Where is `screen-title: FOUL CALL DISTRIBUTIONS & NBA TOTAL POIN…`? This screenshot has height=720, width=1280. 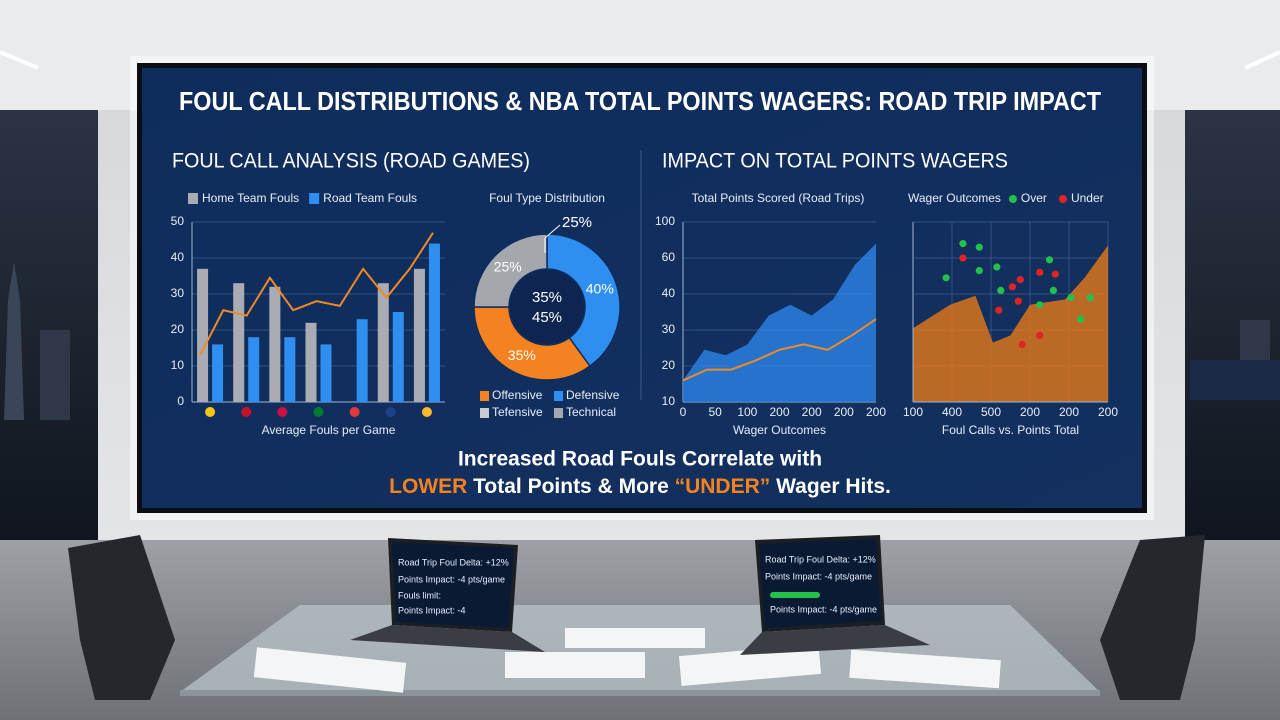
screen-title: FOUL CALL DISTRIBUTIONS & NBA TOTAL POIN… is located at coordinates (640, 101).